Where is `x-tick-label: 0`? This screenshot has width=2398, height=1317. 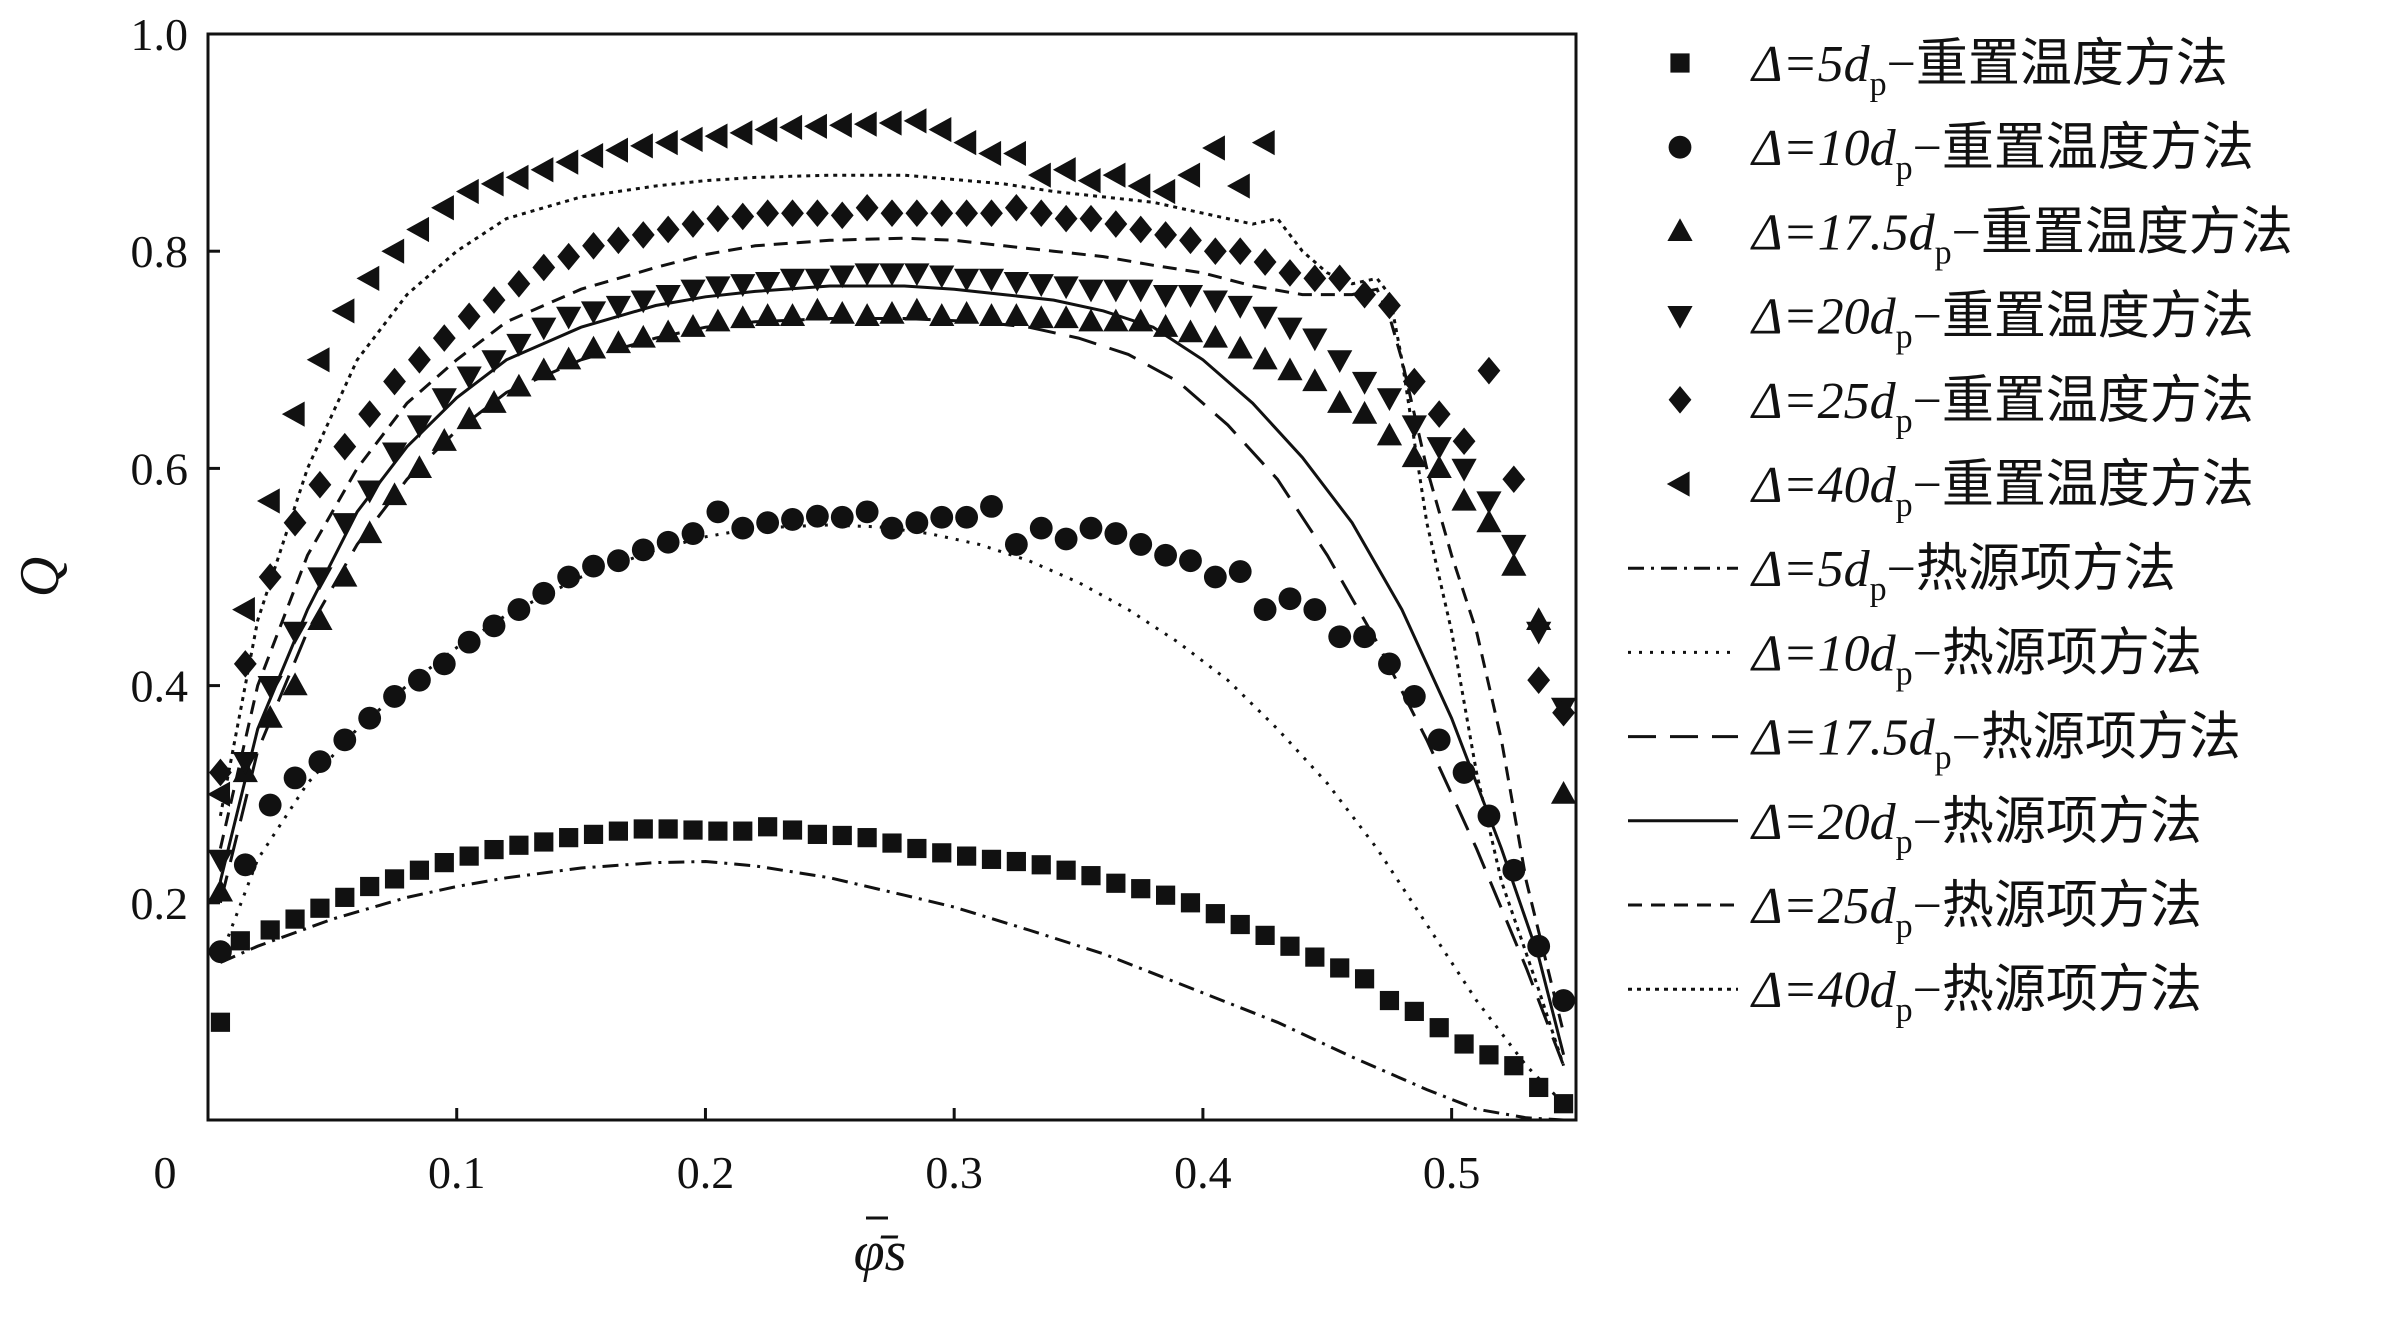
x-tick-label: 0 is located at coordinates (165, 1172).